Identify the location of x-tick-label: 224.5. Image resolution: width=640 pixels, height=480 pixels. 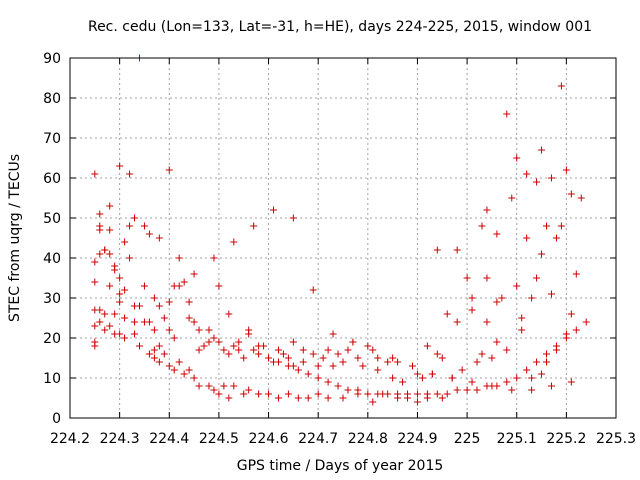
(219, 439).